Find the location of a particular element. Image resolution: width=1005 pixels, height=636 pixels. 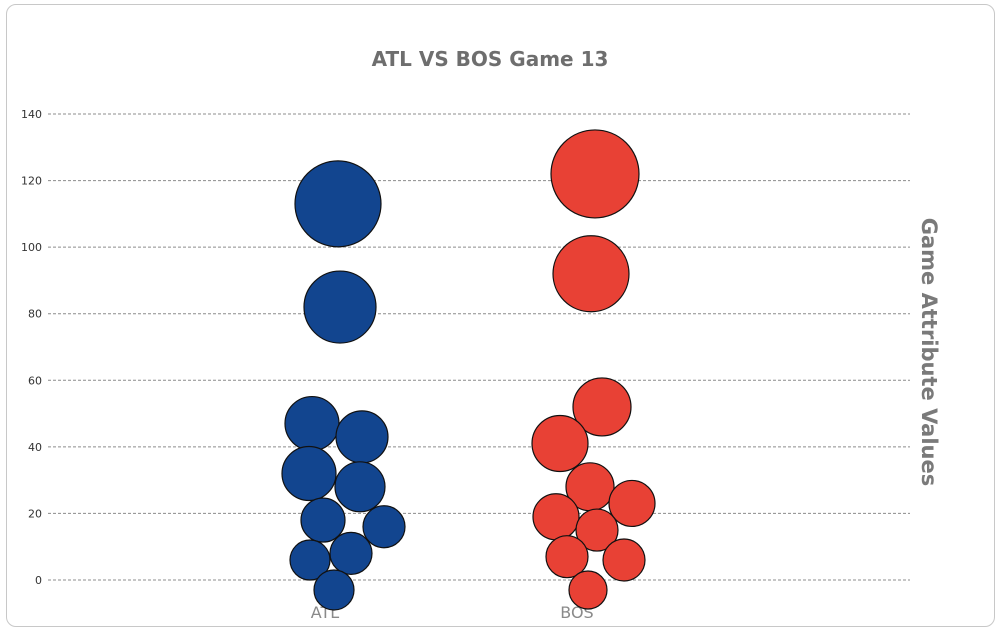

y-tick-label: 100 is located at coordinates (31, 247).